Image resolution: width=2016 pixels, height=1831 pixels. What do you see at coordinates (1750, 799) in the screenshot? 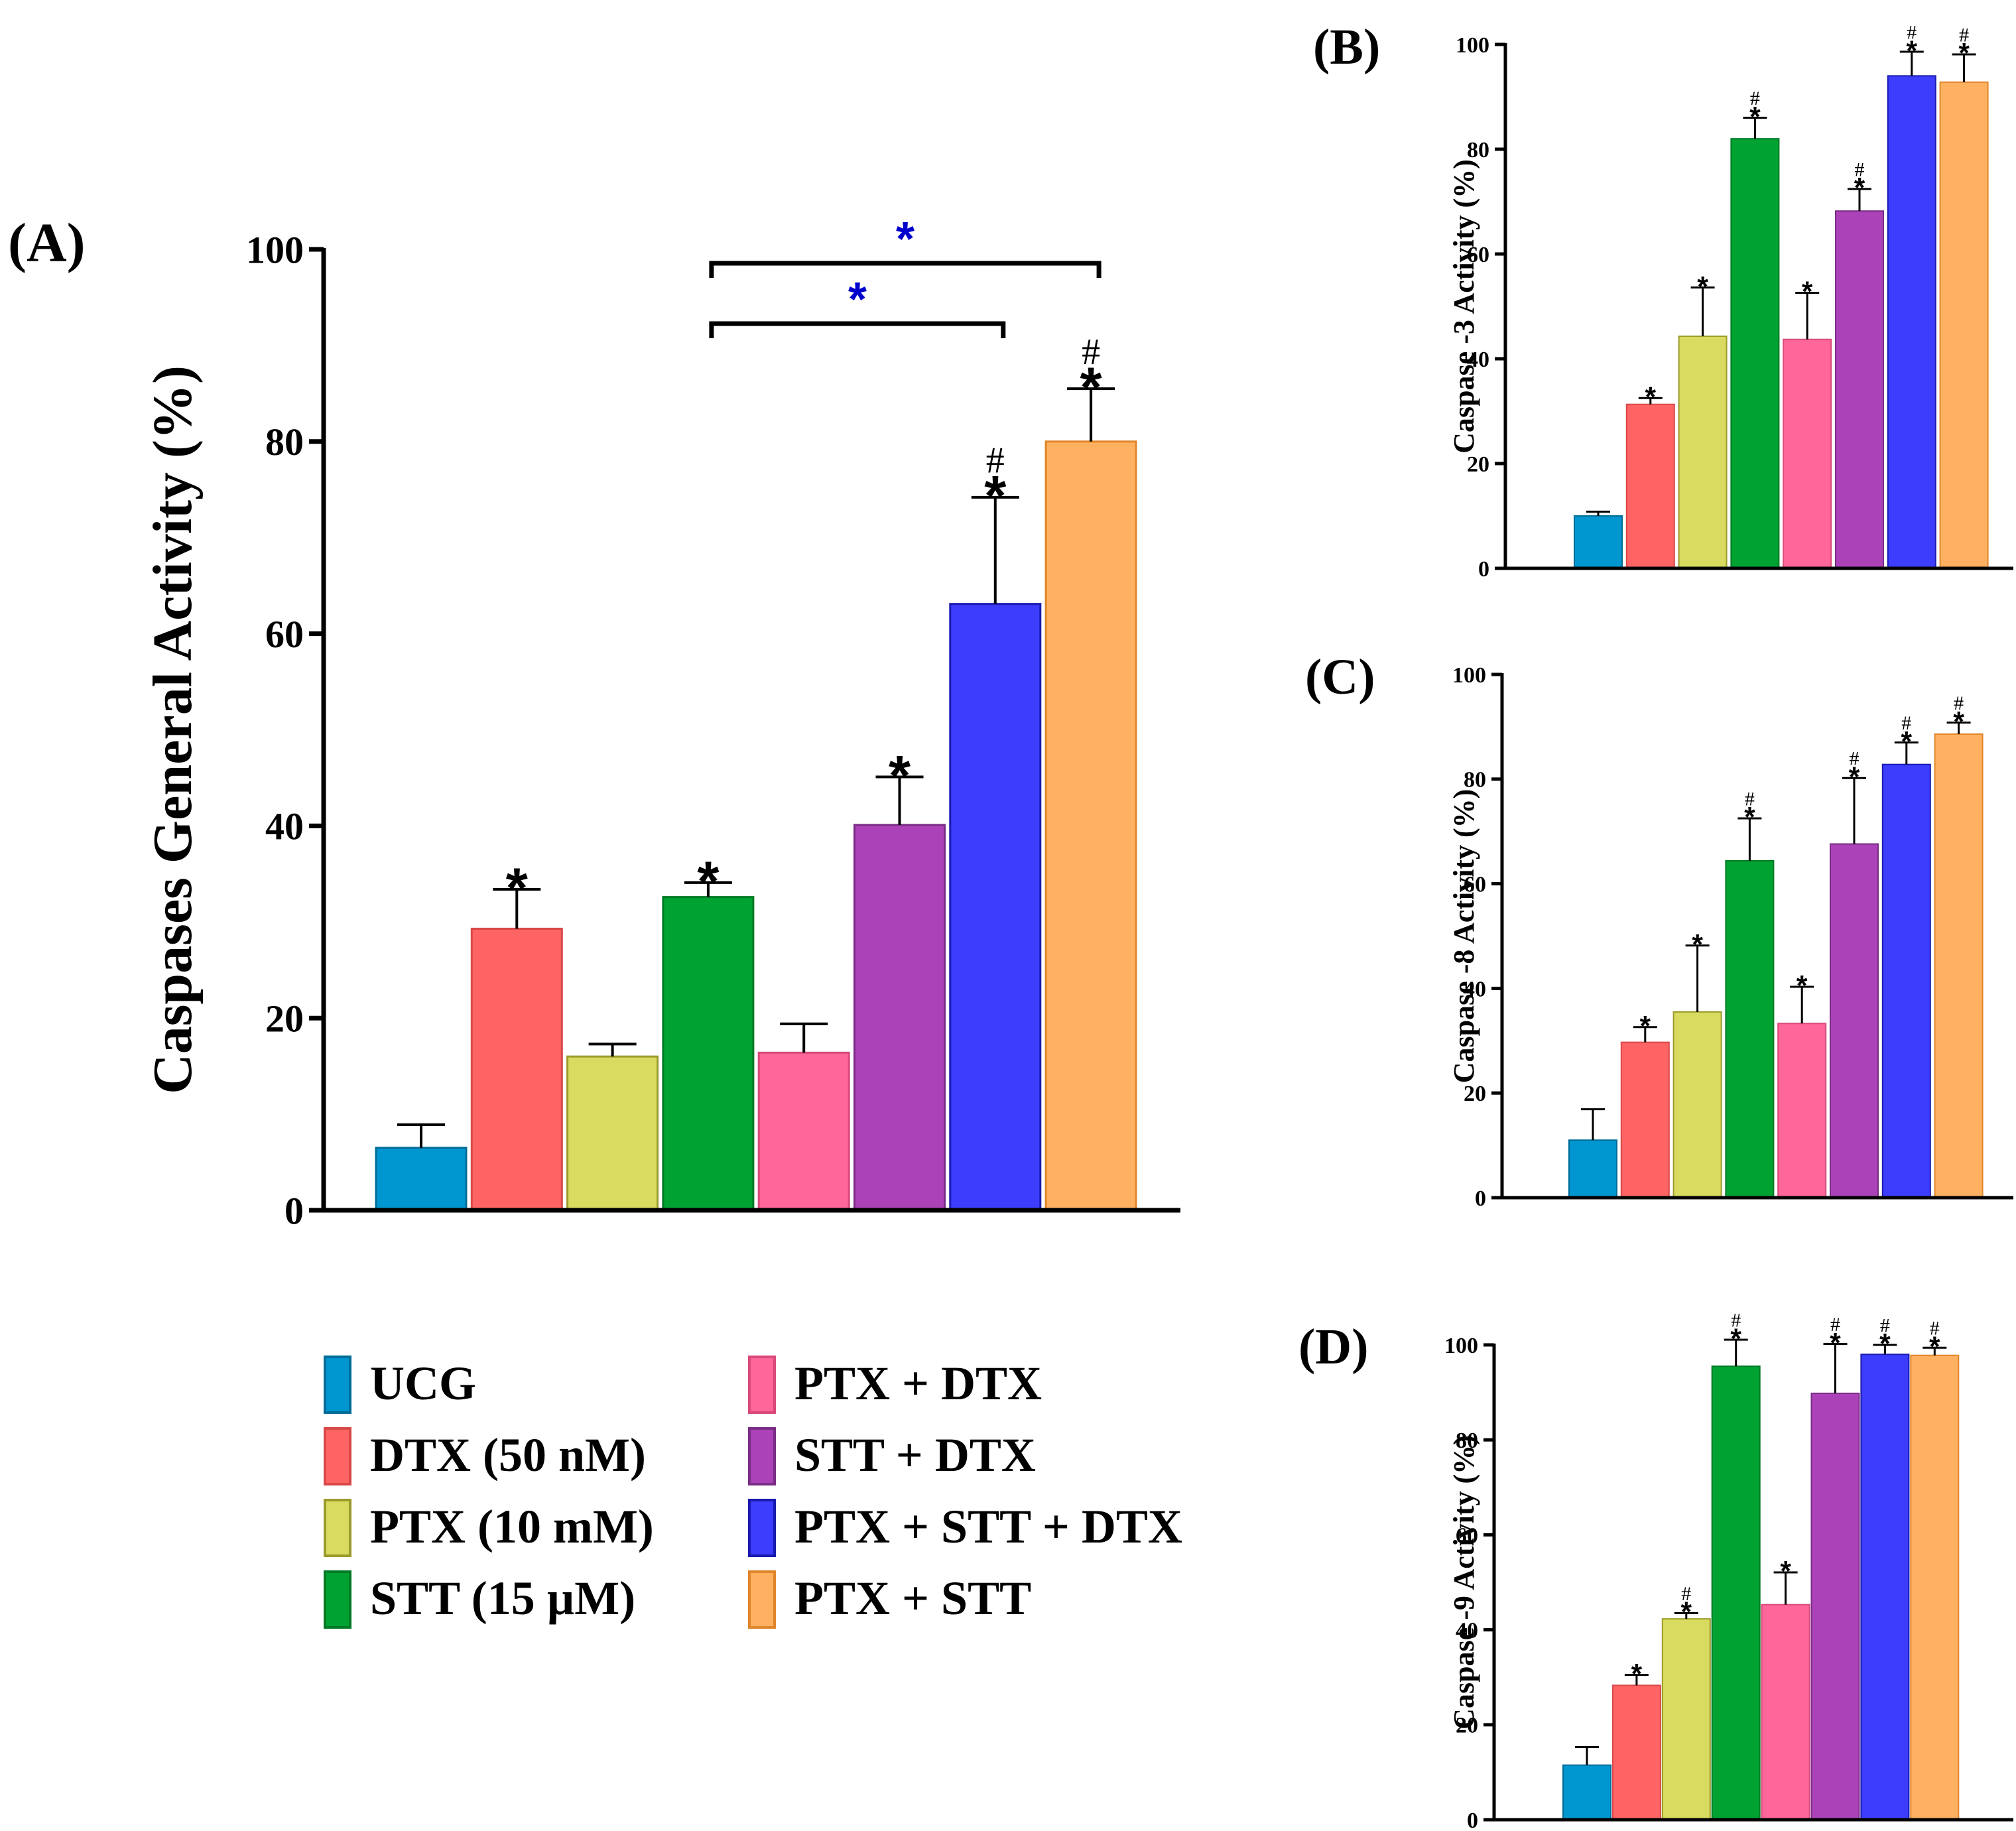
I see `significance-hash-c-3: #` at bounding box center [1750, 799].